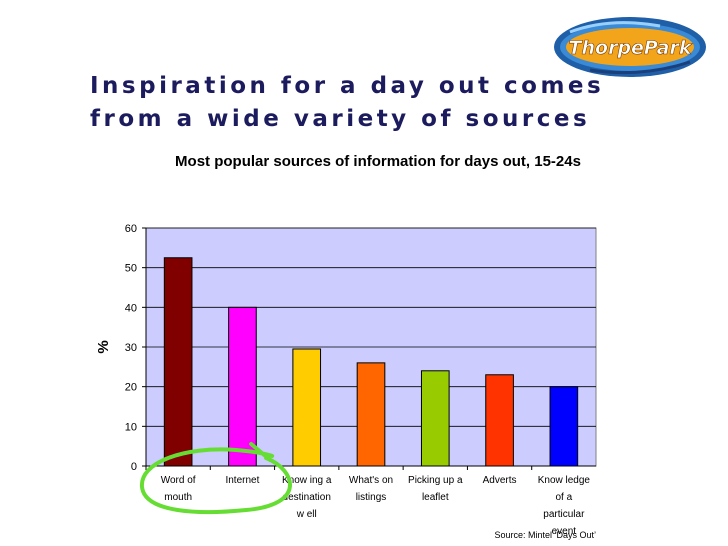 The height and width of the screenshot is (546, 728). Describe the element at coordinates (564, 506) in the screenshot. I see `x-tick-label: Know ledge of a particular event` at that location.